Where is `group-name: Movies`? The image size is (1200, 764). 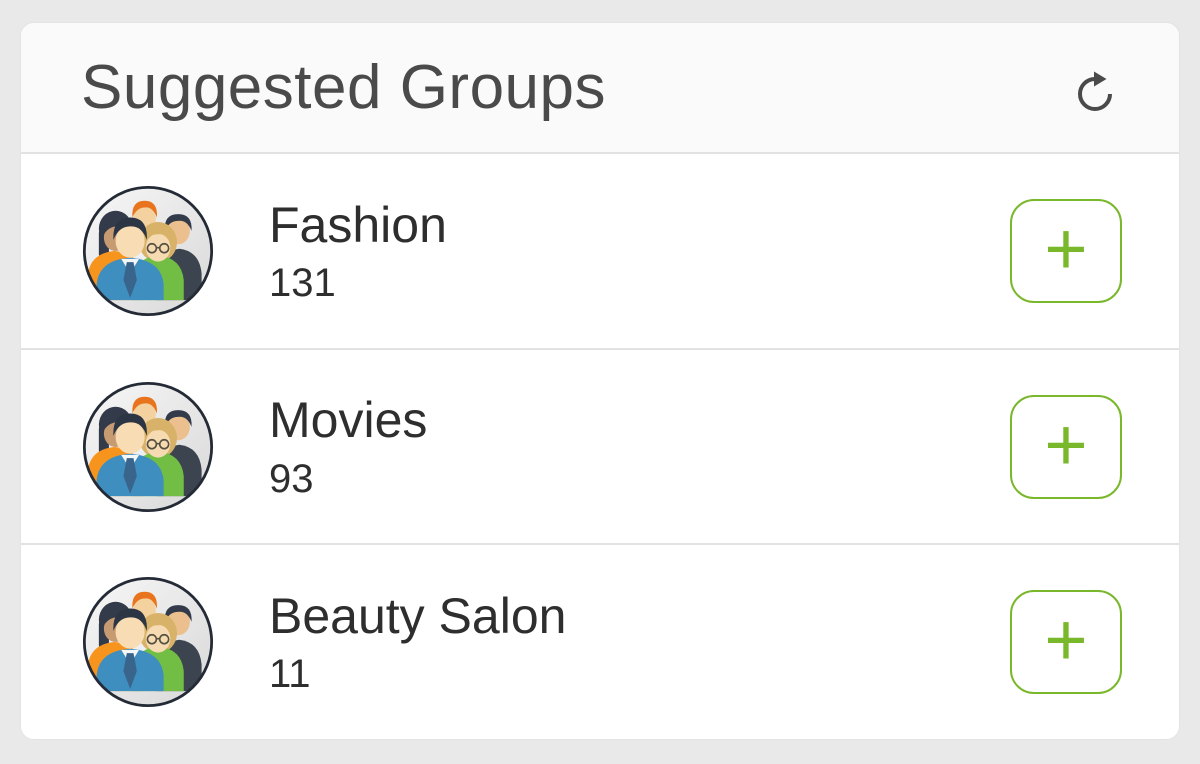
group-name: Movies is located at coordinates (348, 420).